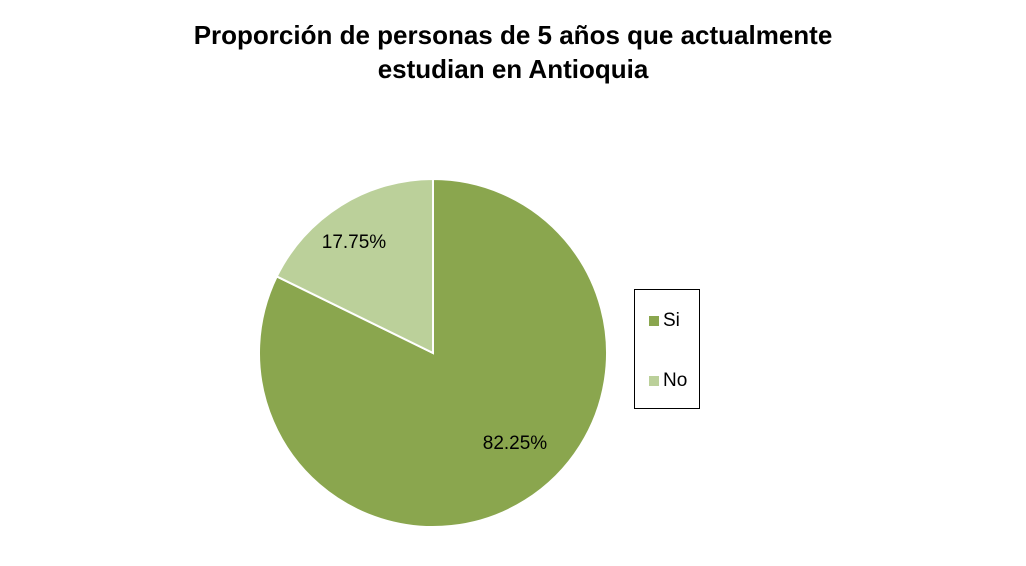  I want to click on legend-swatch-si, so click(654, 321).